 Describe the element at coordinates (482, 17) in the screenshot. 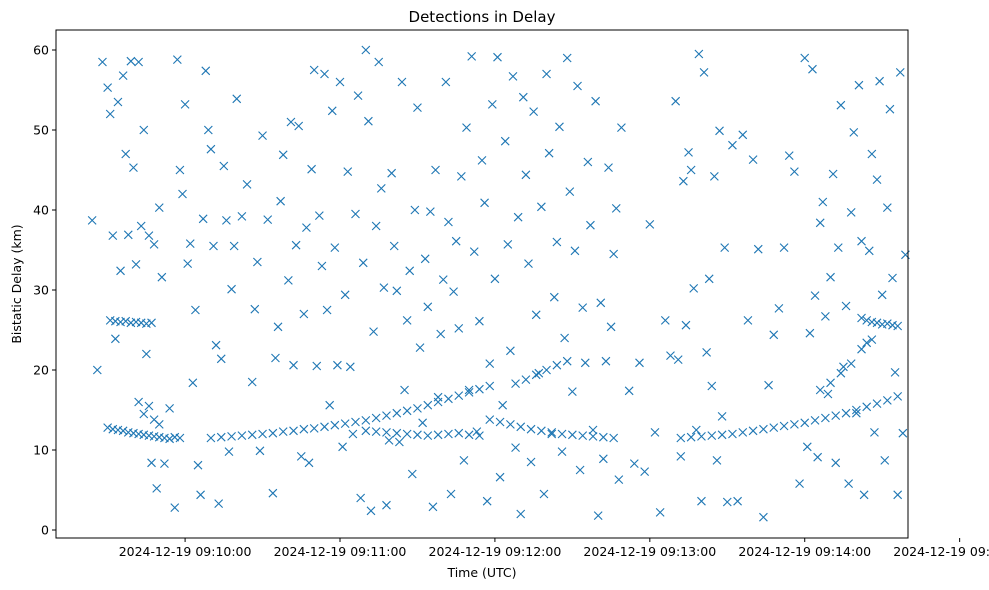

I see `chart-title: Detections in Delay` at that location.